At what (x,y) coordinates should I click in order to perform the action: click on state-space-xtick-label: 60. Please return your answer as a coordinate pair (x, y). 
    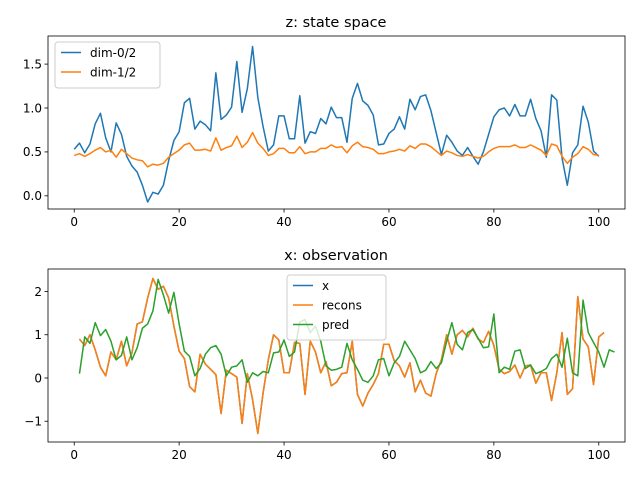
    Looking at the image, I should click on (388, 222).